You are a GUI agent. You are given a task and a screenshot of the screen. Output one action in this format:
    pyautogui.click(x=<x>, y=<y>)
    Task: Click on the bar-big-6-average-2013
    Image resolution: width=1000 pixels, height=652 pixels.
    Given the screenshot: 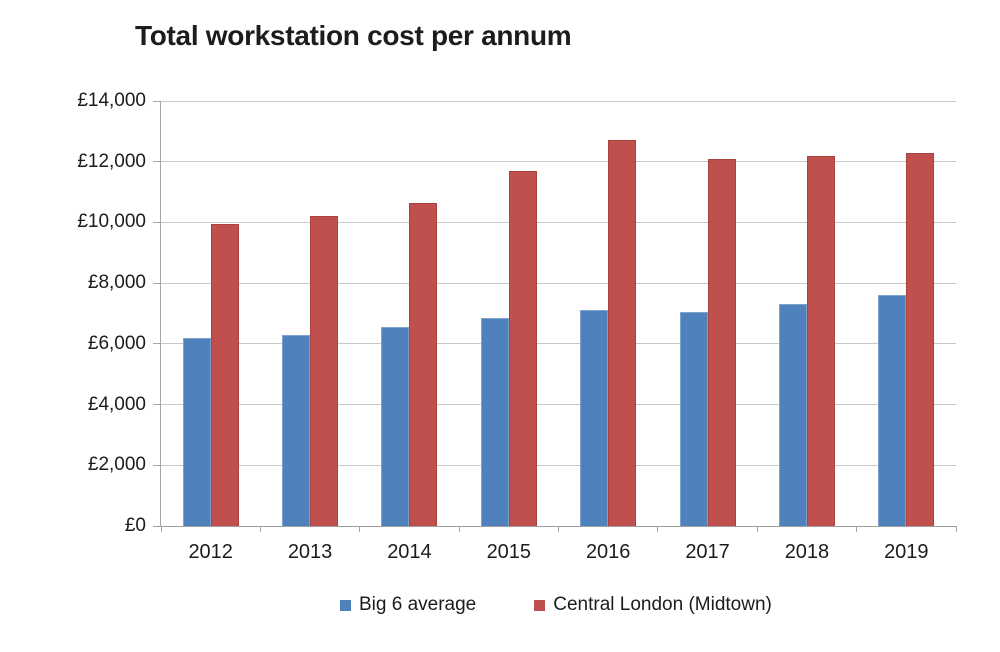 What is the action you would take?
    pyautogui.click(x=296, y=430)
    